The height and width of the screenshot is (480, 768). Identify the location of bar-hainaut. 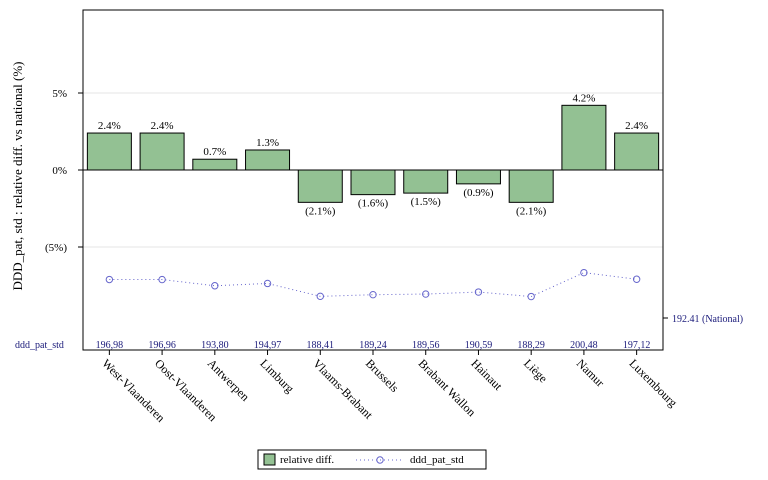
(478, 177).